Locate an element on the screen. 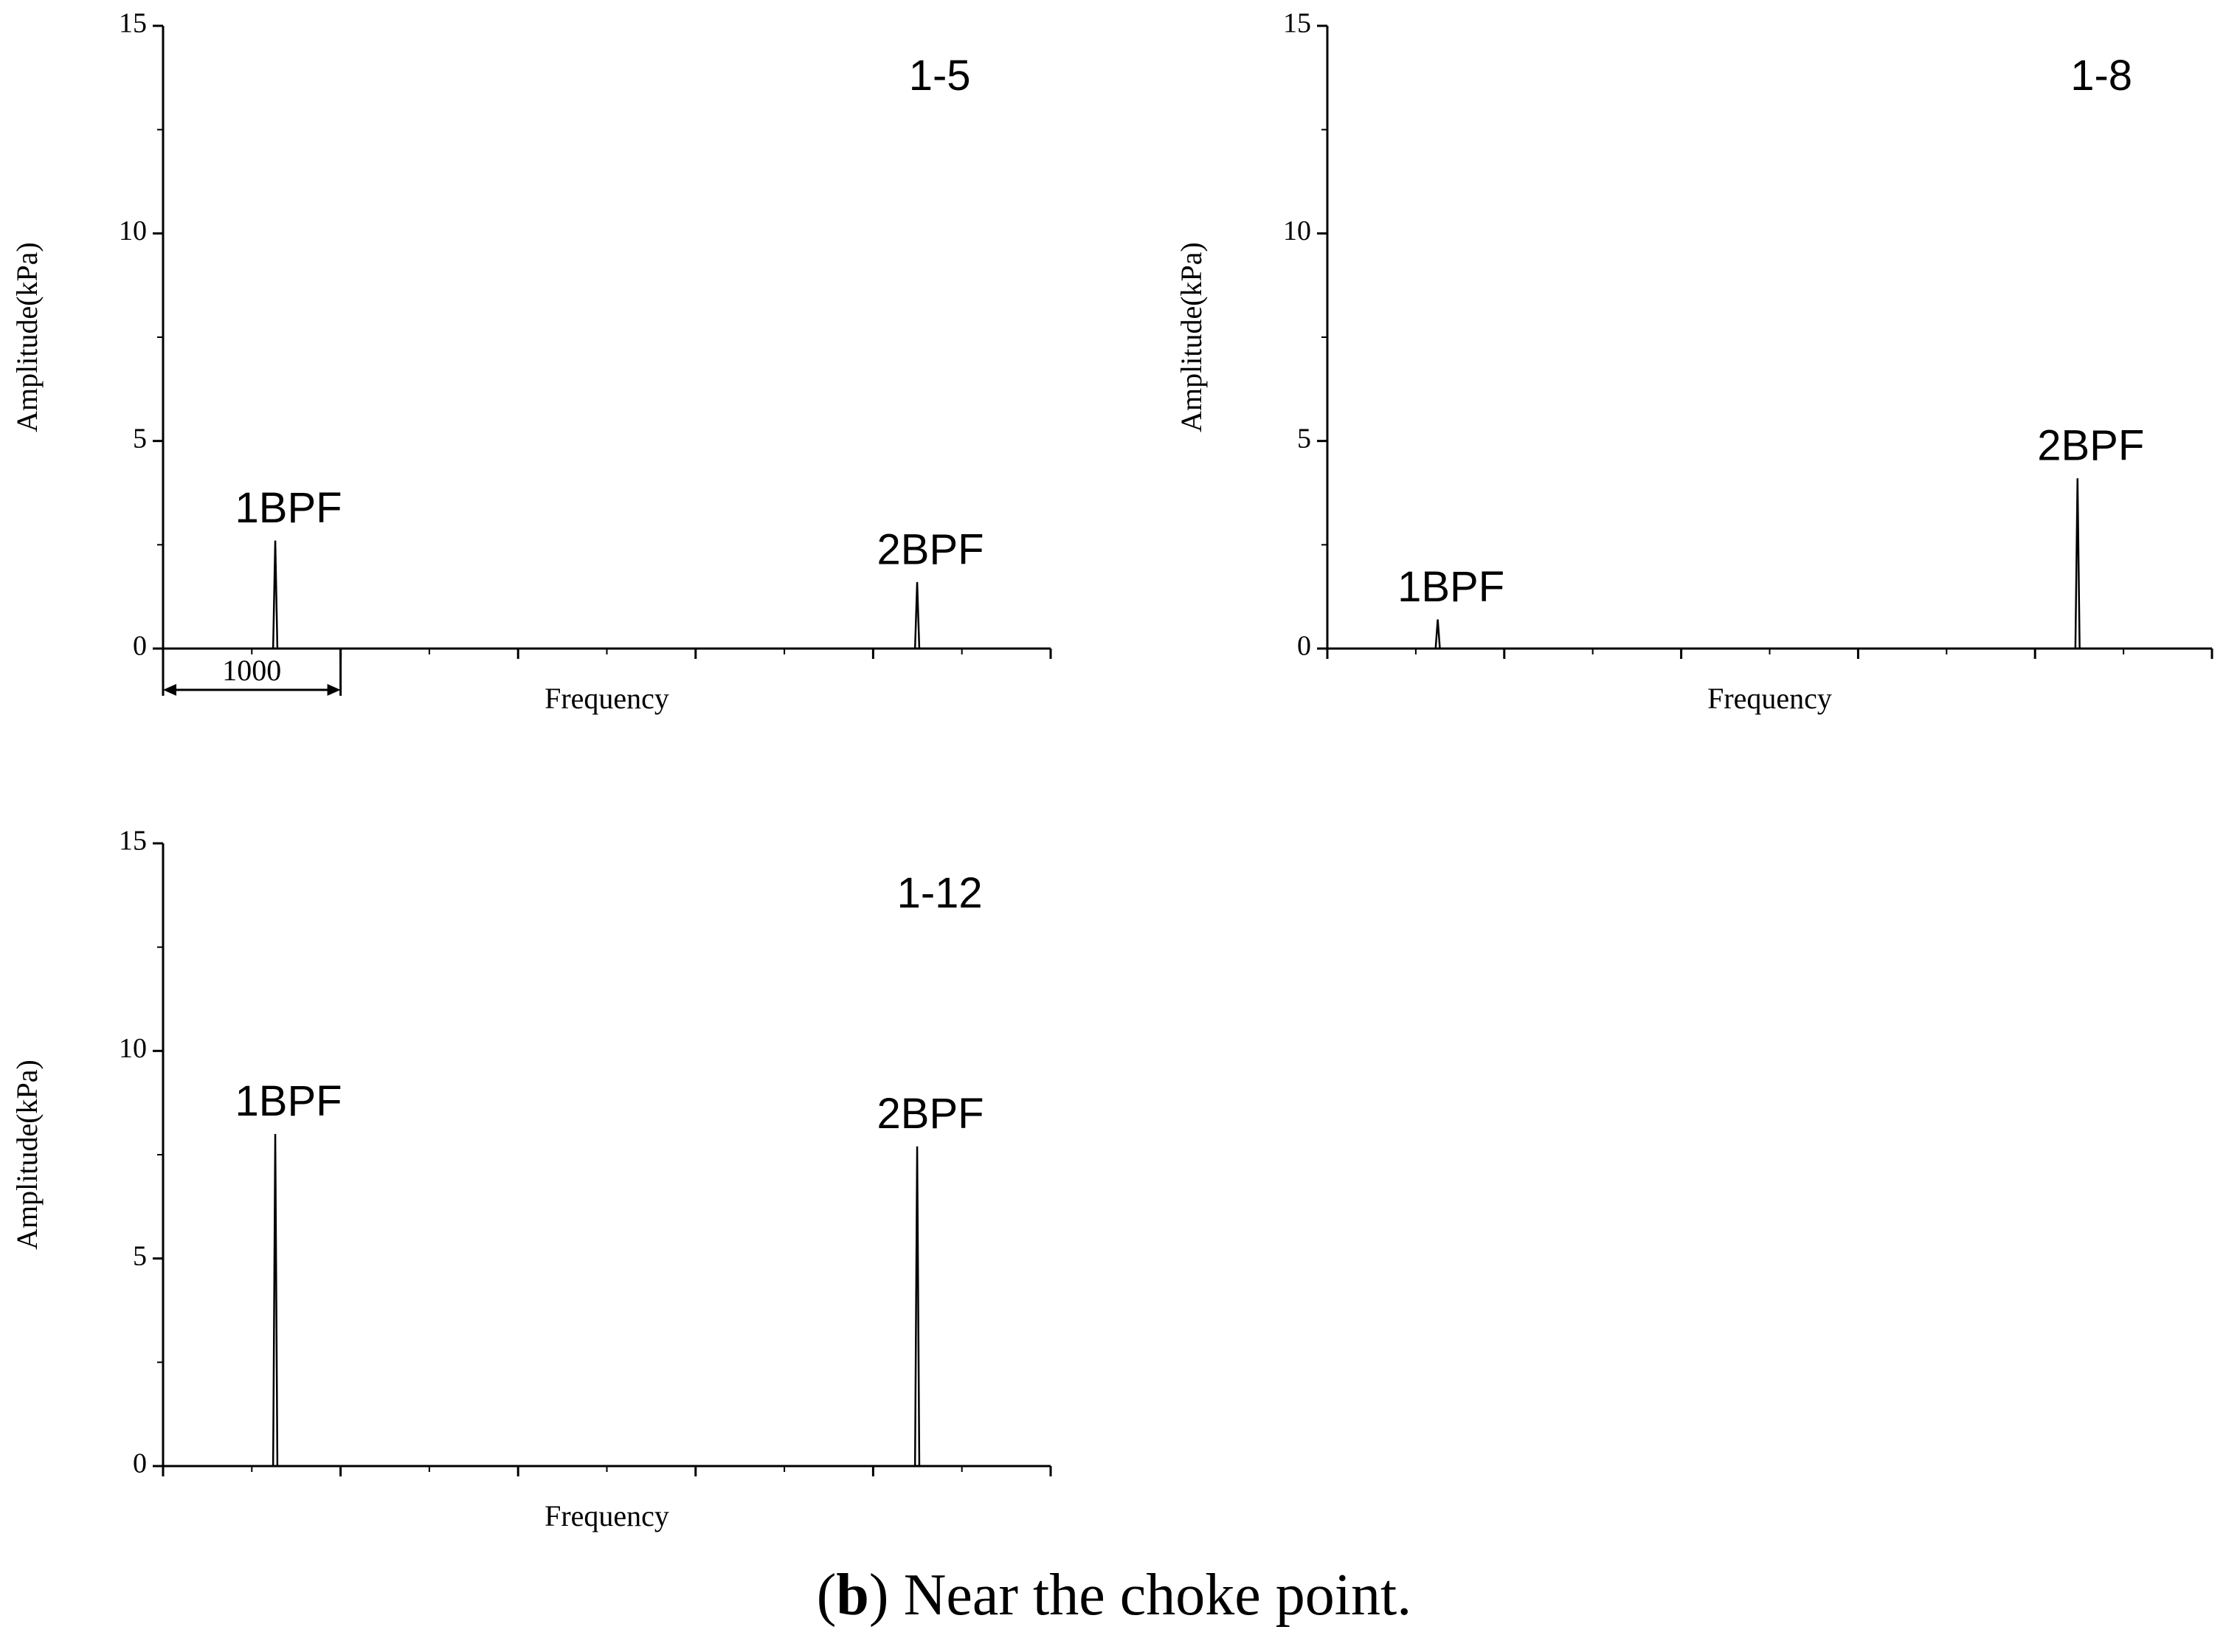  caption: (b) Near the choke point. is located at coordinates (1114, 1596).